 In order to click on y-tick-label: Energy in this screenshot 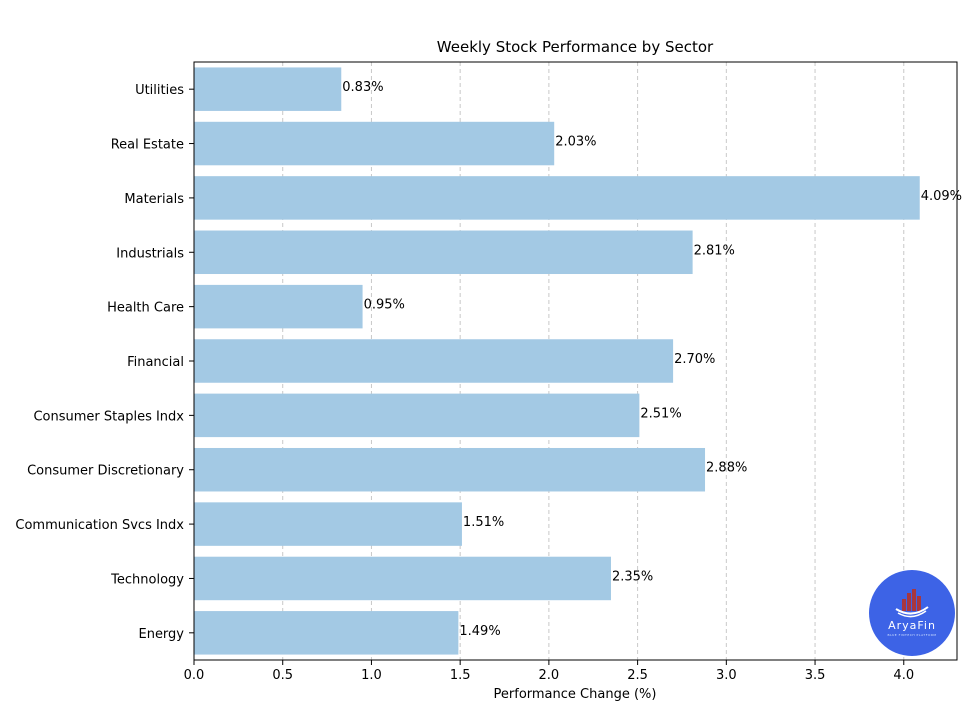, I will do `click(161, 634)`.